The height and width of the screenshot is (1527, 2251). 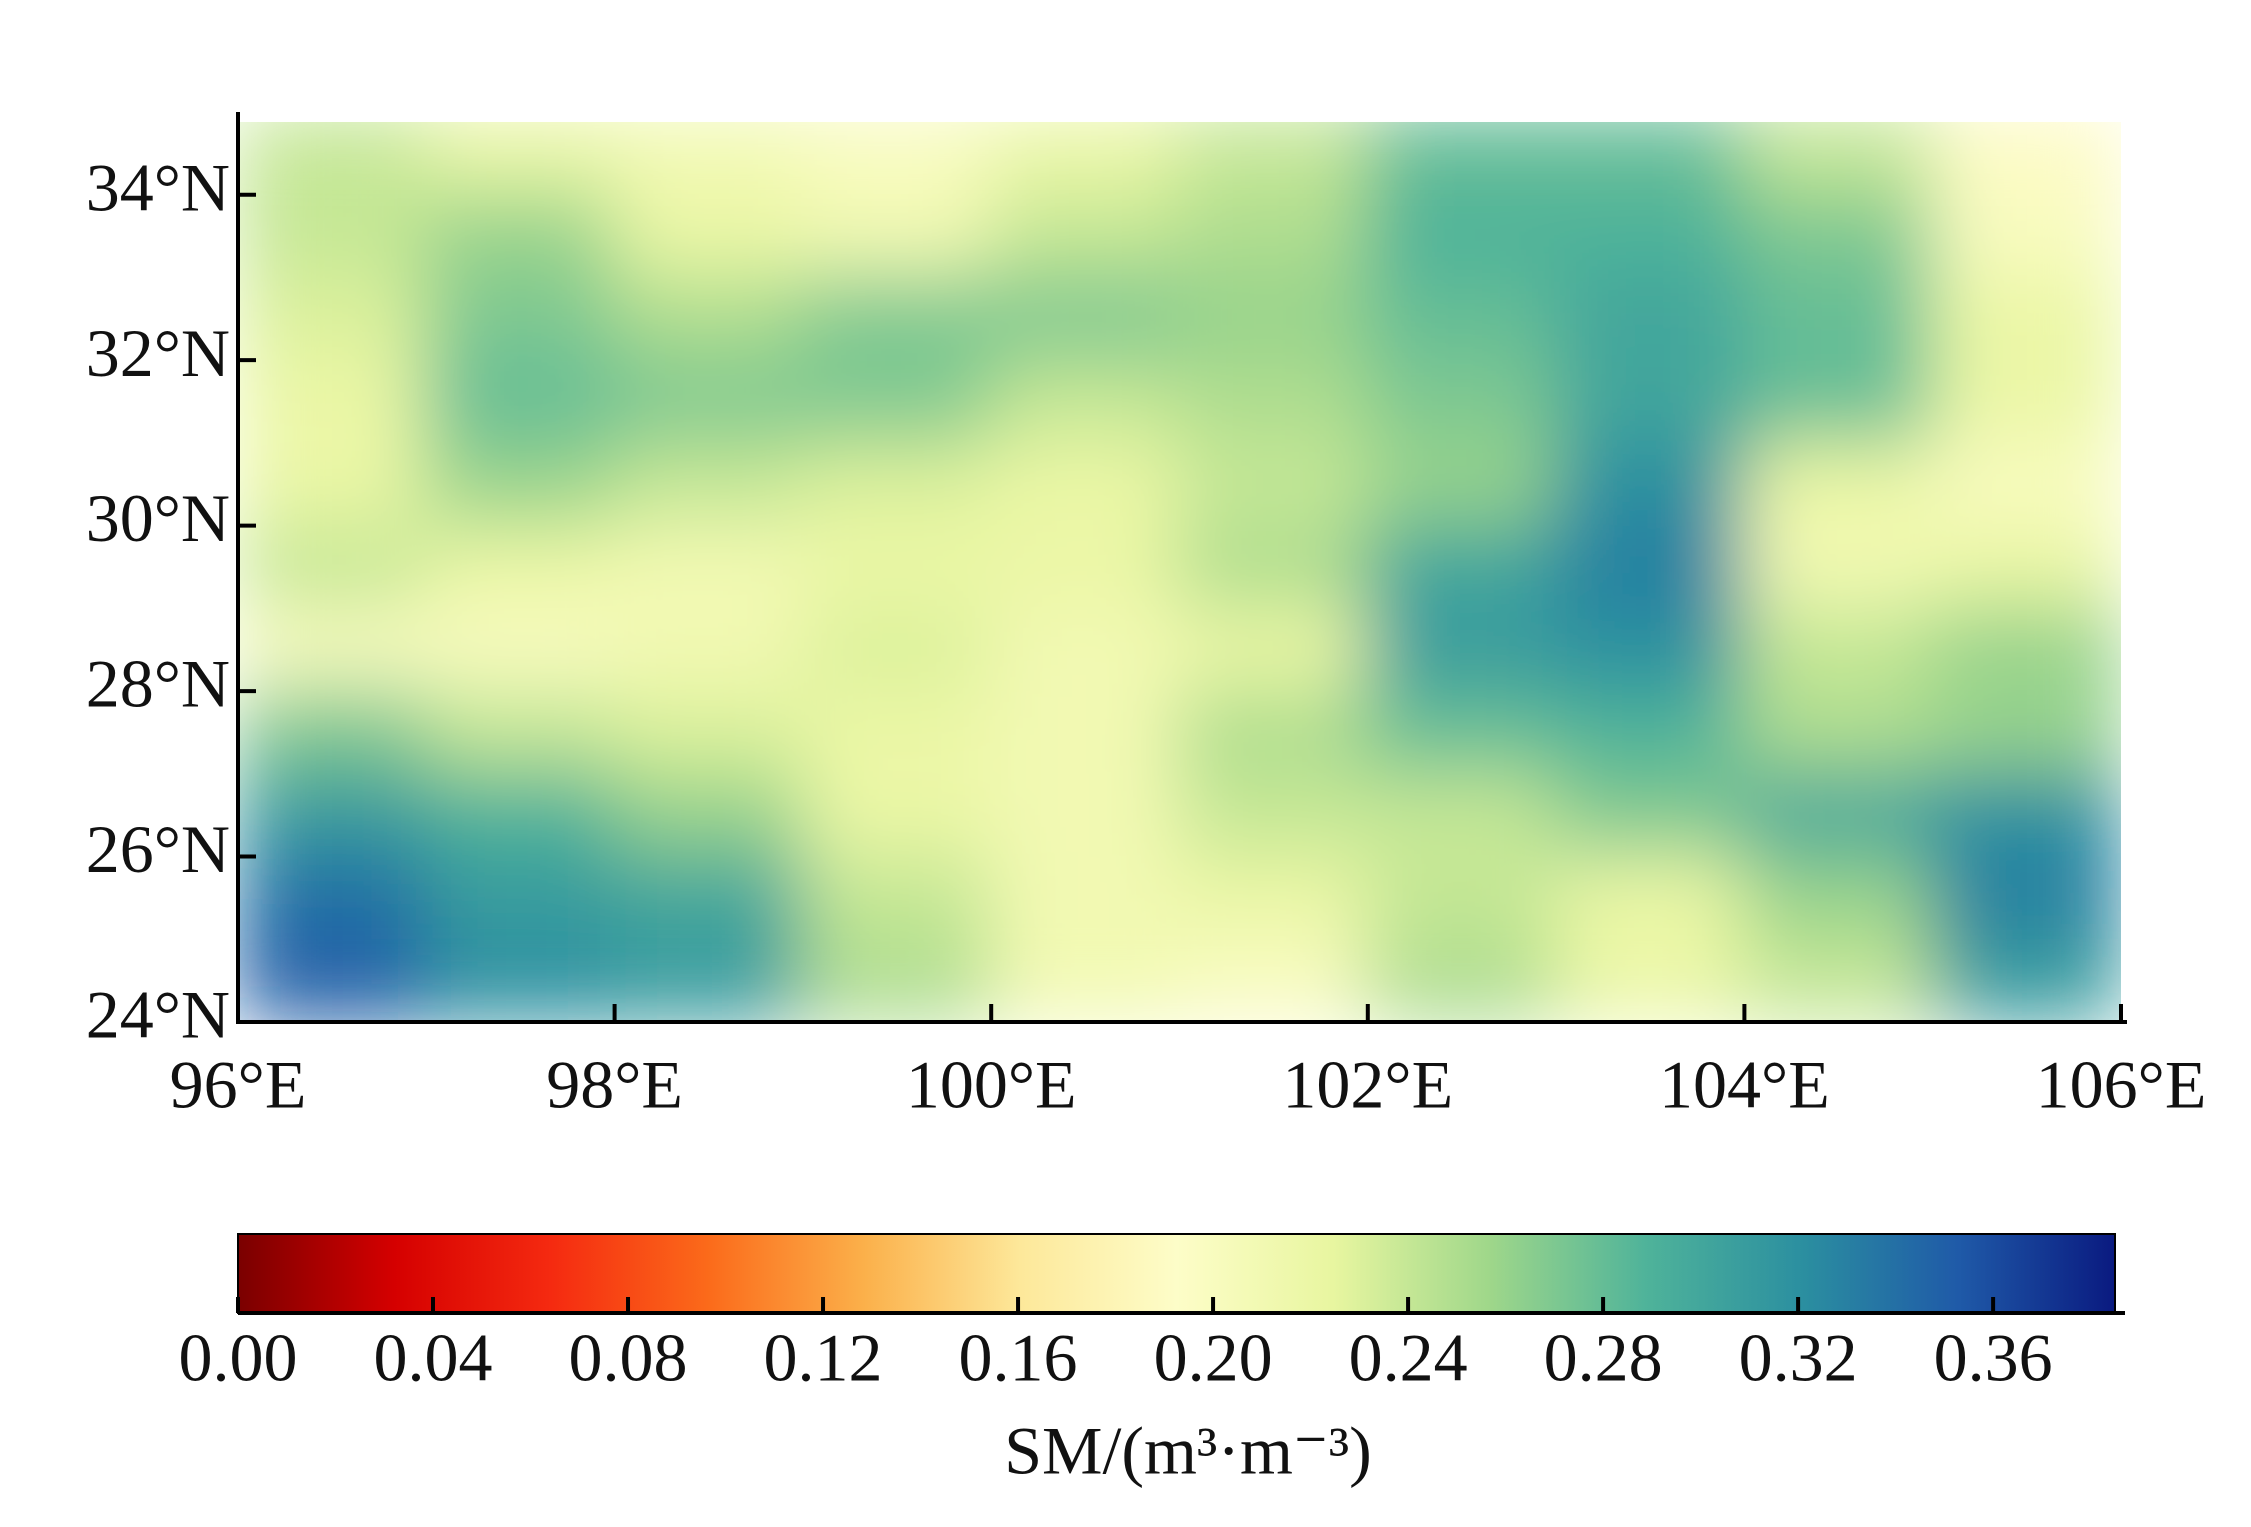 I want to click on colorbar-tick-label: 0.28, so click(x=1603, y=1358).